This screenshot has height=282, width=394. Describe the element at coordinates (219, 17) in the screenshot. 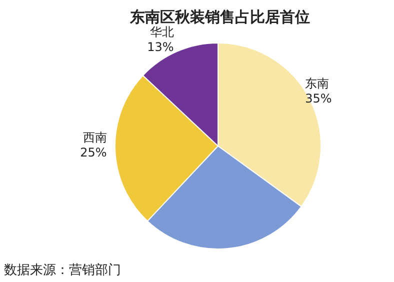

I see `chart-title: 东南区秋装销售占比居首位` at that location.